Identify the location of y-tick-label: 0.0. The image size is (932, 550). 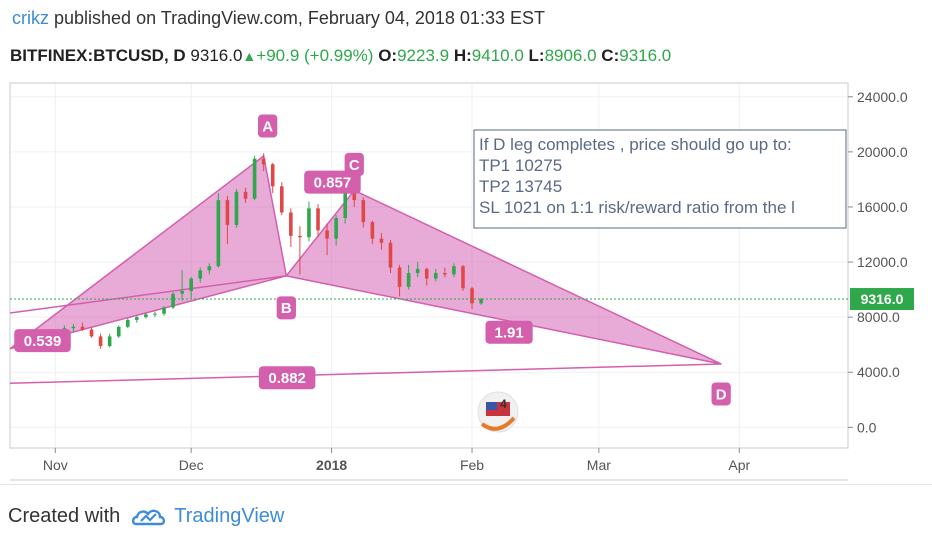
(867, 427).